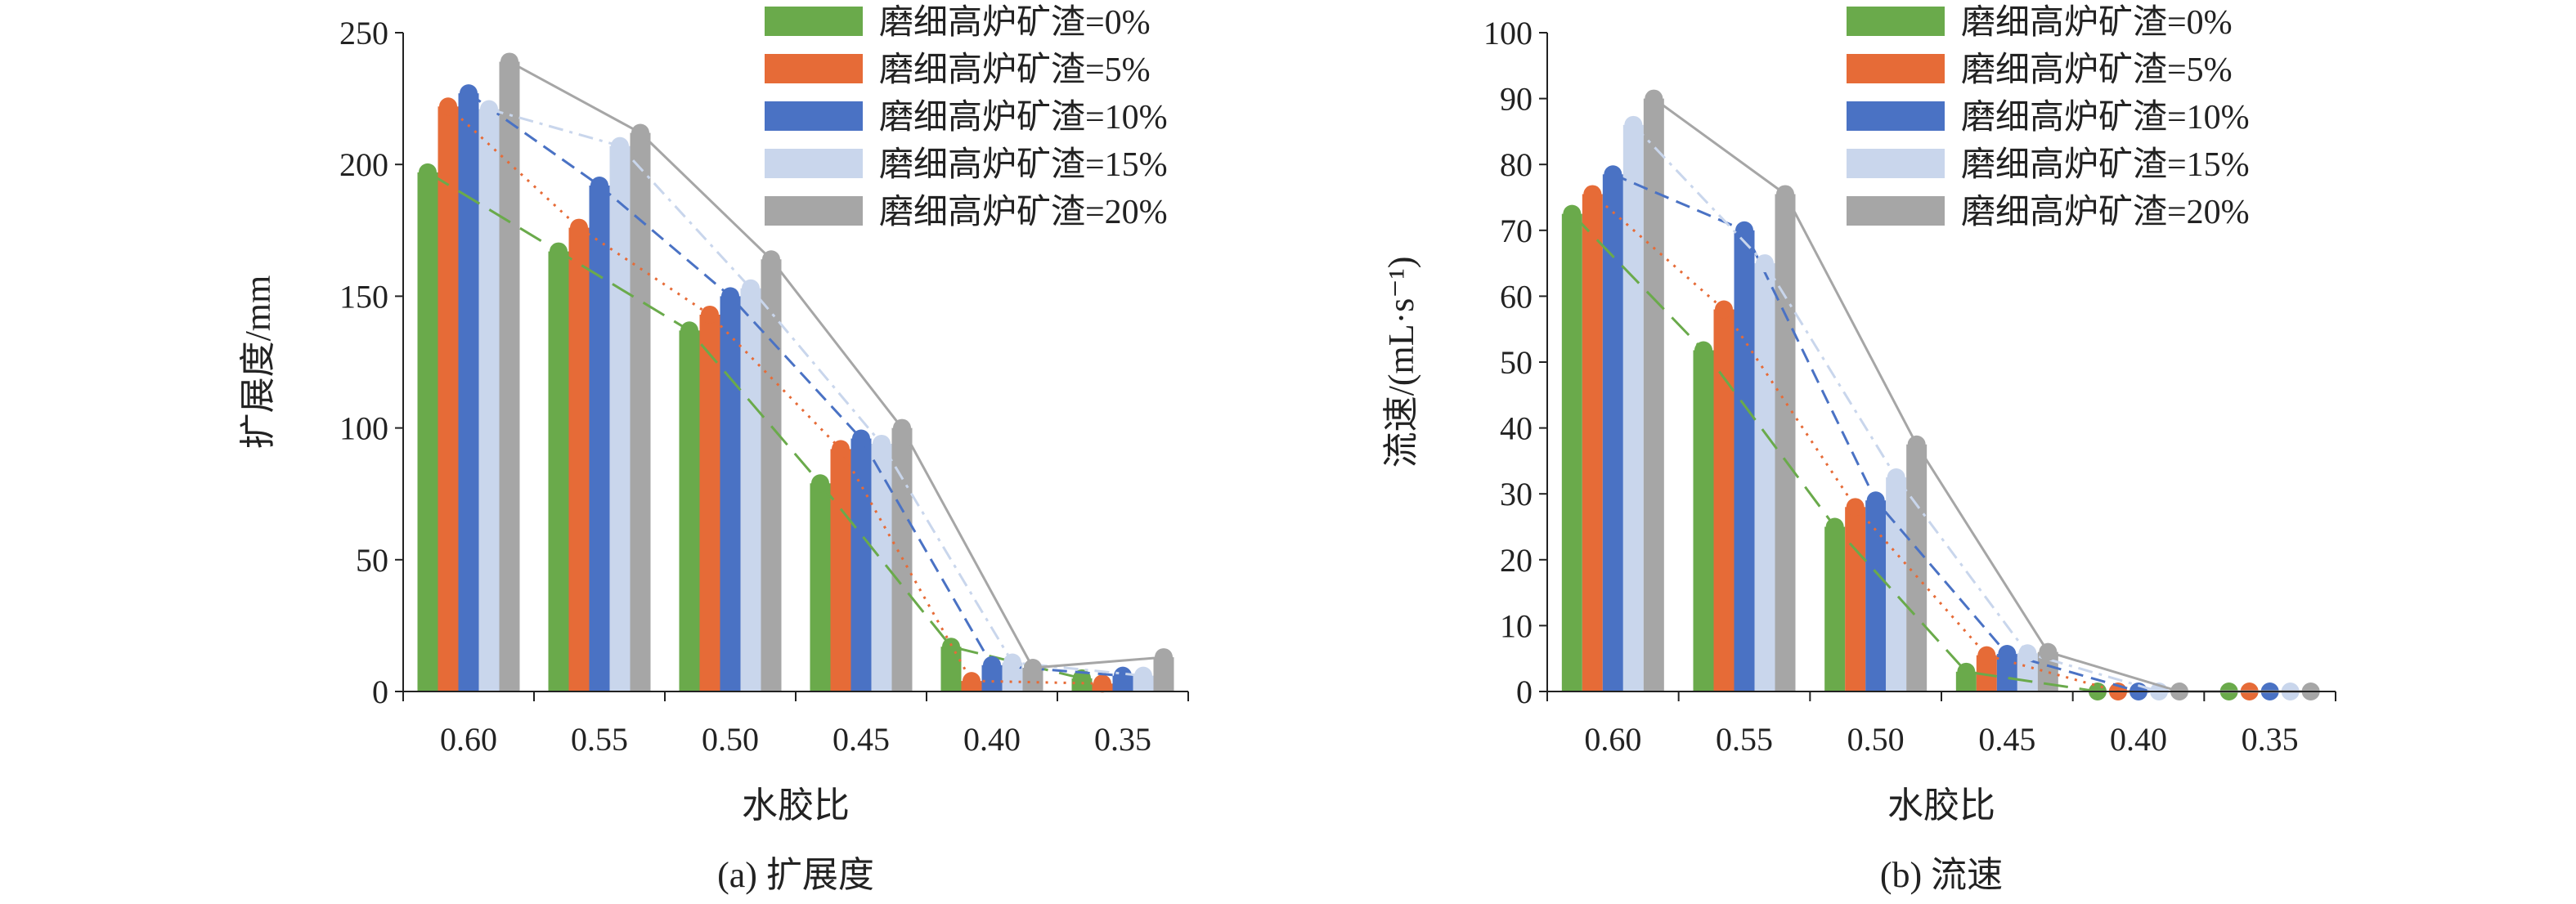 The height and width of the screenshot is (904, 2576). I want to click on y-tick-label: 10, so click(1516, 625).